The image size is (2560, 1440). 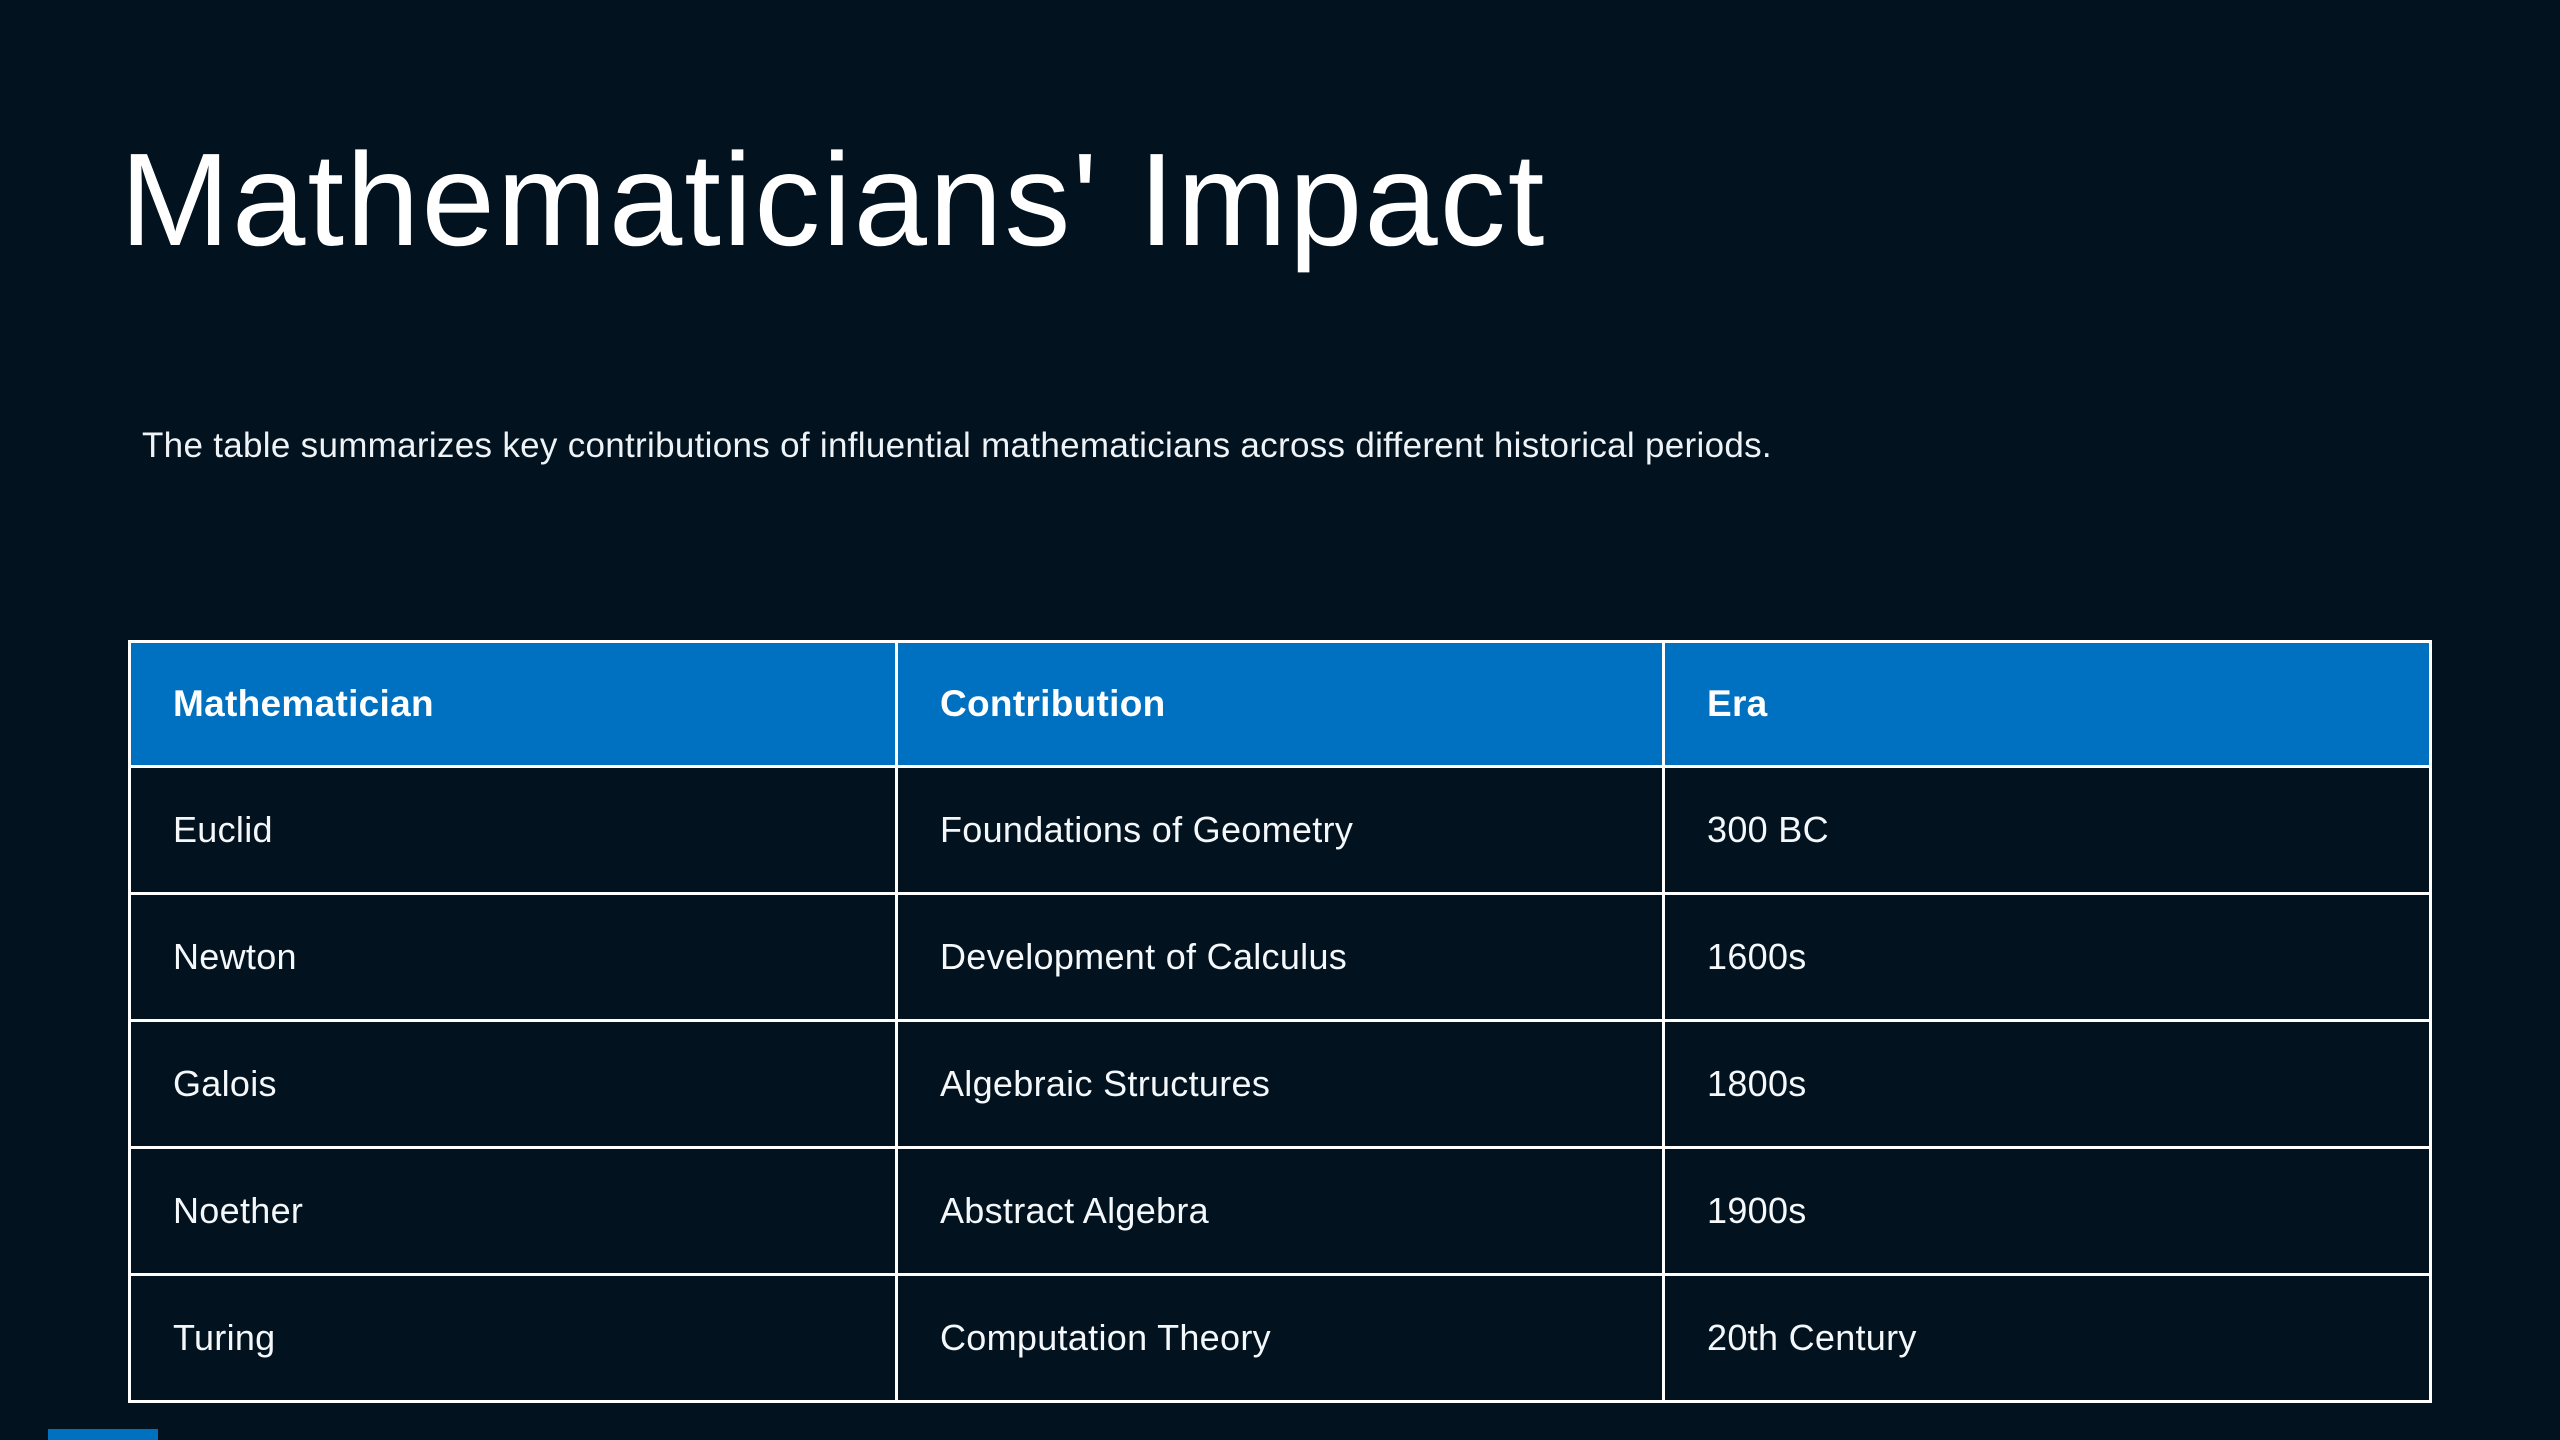 I want to click on table-row: Galois Algebraic Structures 1800s, so click(x=1280, y=1084).